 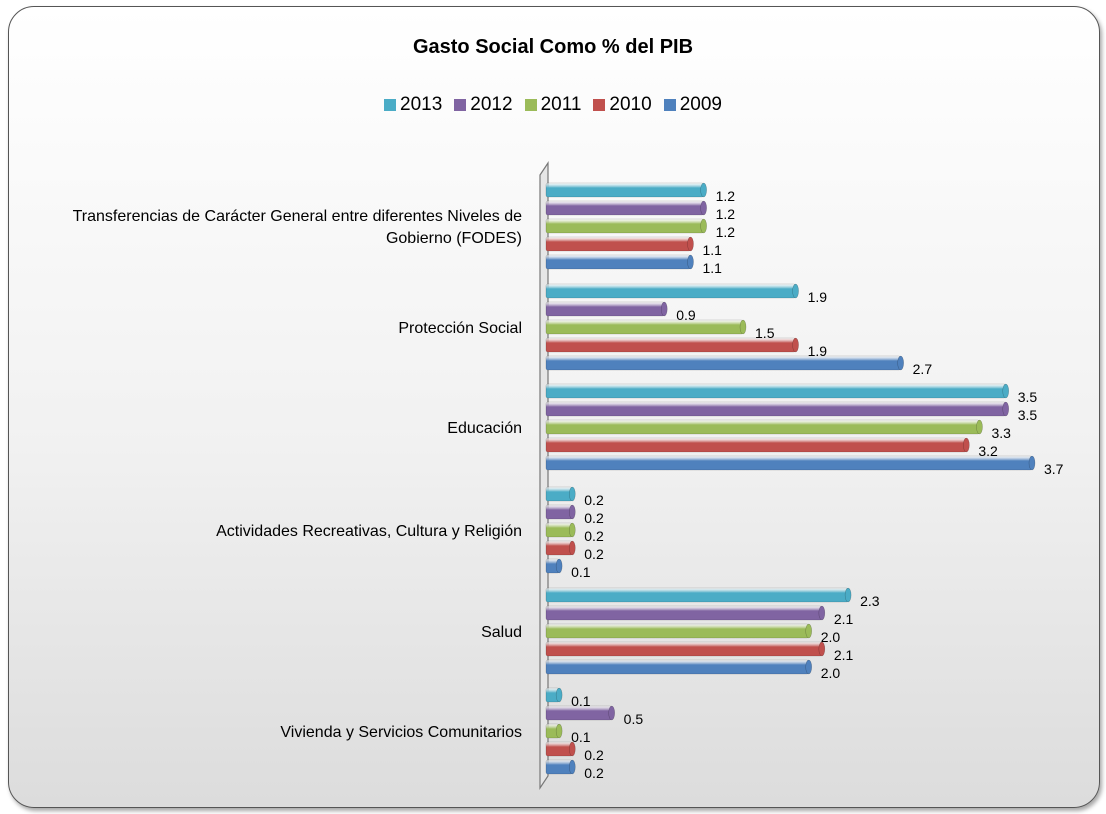 I want to click on category-label: Protección Social, so click(x=460, y=328).